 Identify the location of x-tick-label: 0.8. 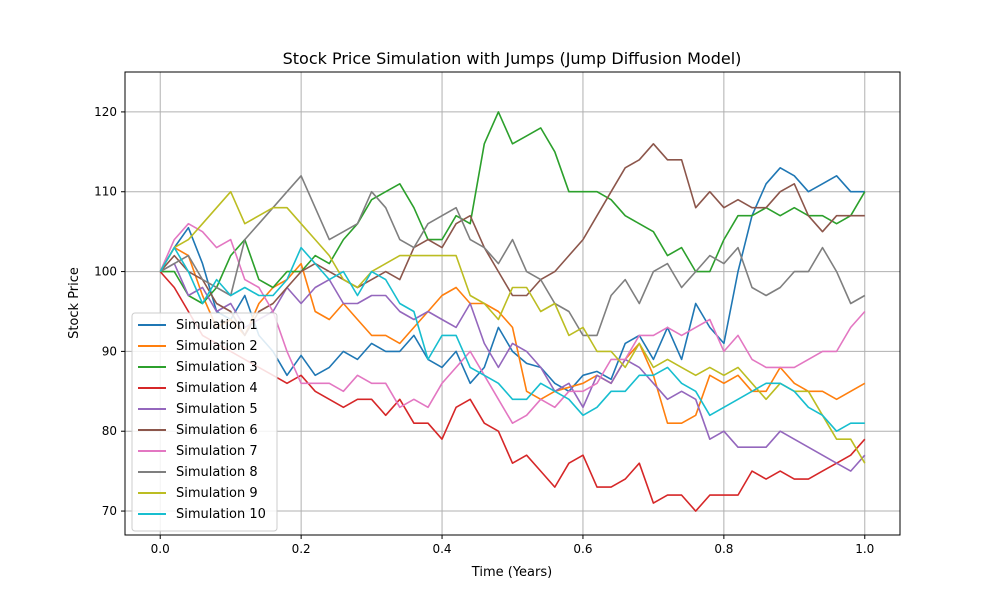
(723, 549).